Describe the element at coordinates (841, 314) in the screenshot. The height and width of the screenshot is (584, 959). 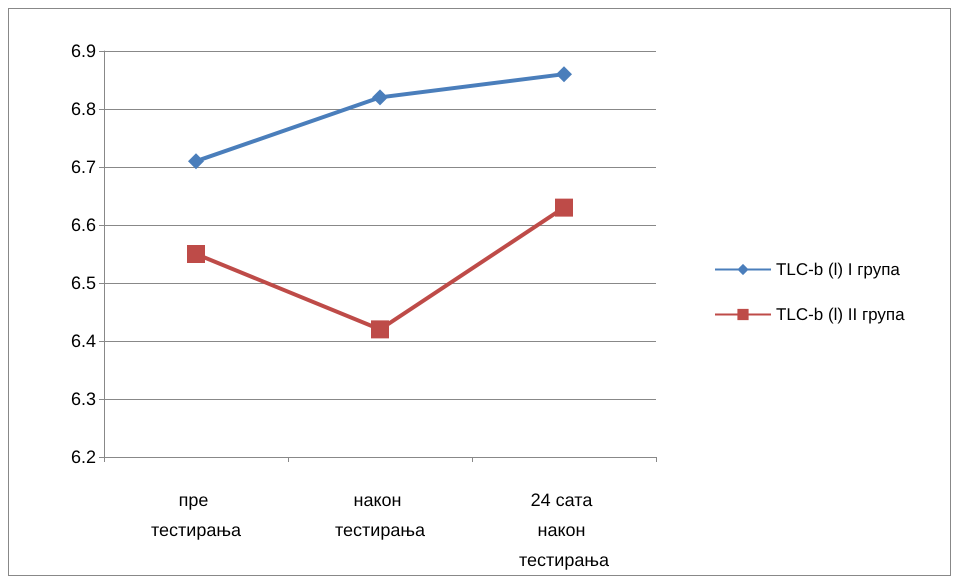
I see `legend-label: TLC-b (l) II група` at that location.